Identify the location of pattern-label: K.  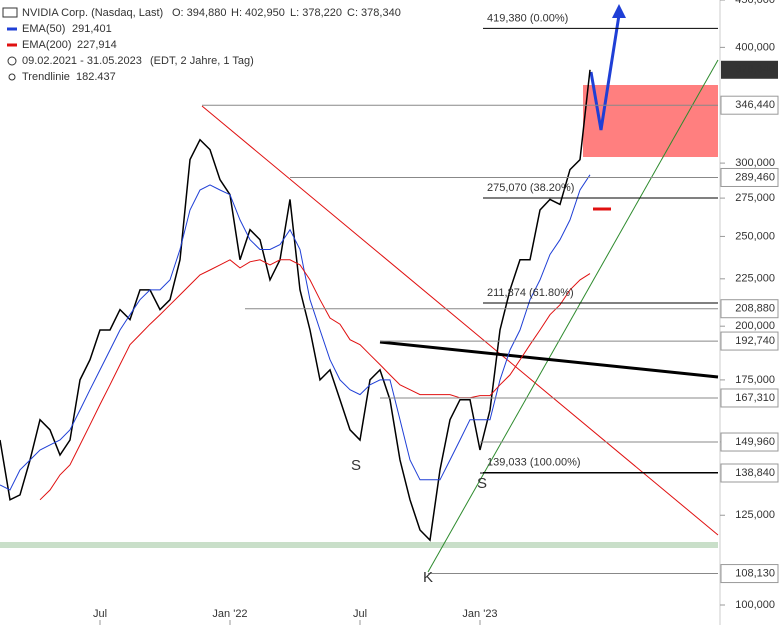
(428, 577).